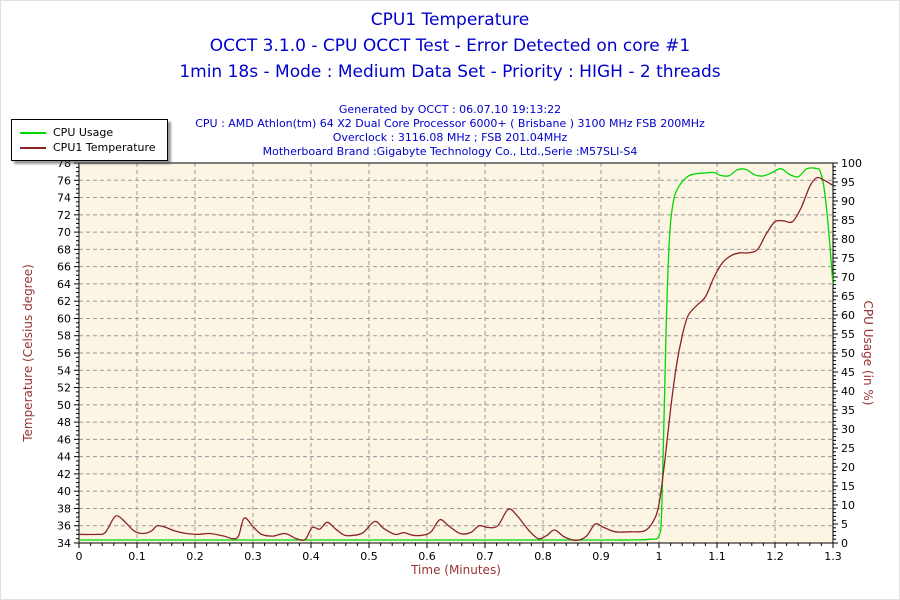 The width and height of the screenshot is (900, 600). Describe the element at coordinates (848, 296) in the screenshot. I see `svg-text: 65` at that location.